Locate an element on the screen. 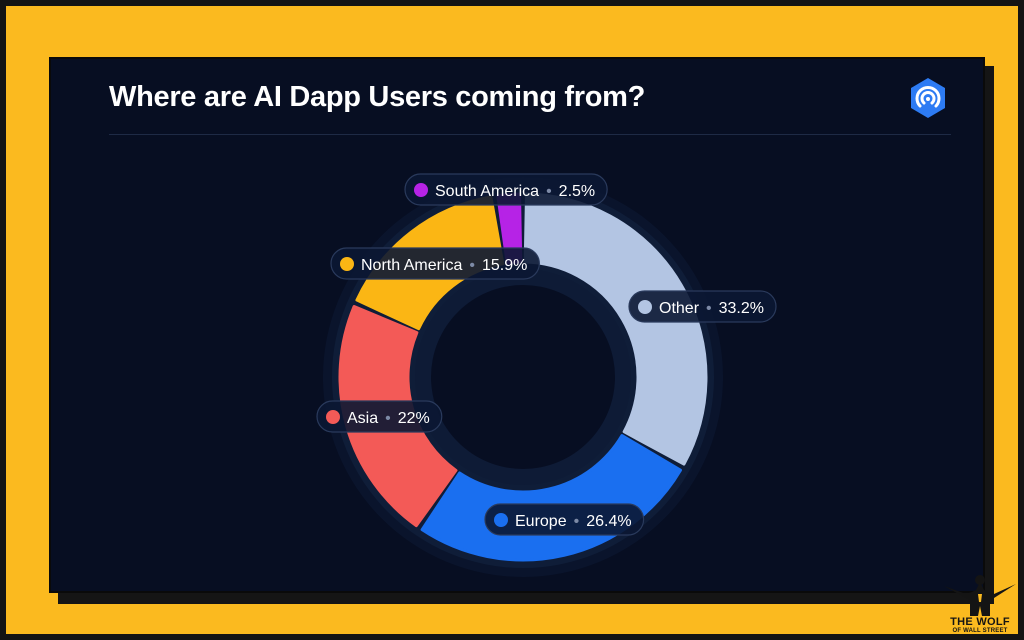 The height and width of the screenshot is (640, 1024). slice-label-value: 2.5% is located at coordinates (577, 191).